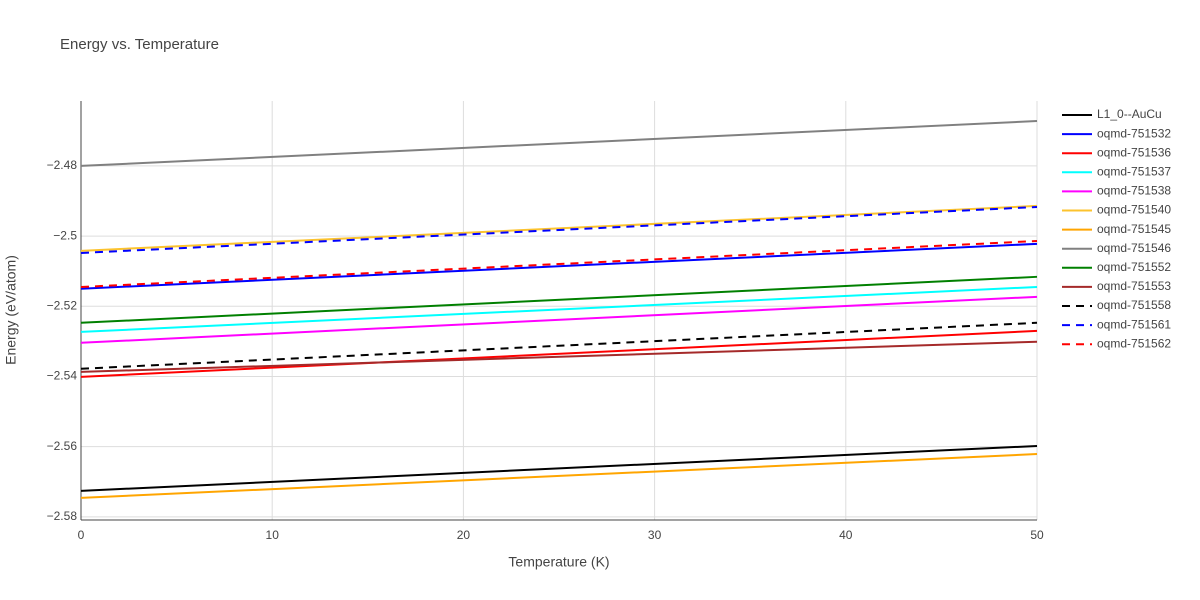 Image resolution: width=1200 pixels, height=600 pixels. Describe the element at coordinates (1134, 191) in the screenshot. I see `legend-label: oqmd-751538` at that location.